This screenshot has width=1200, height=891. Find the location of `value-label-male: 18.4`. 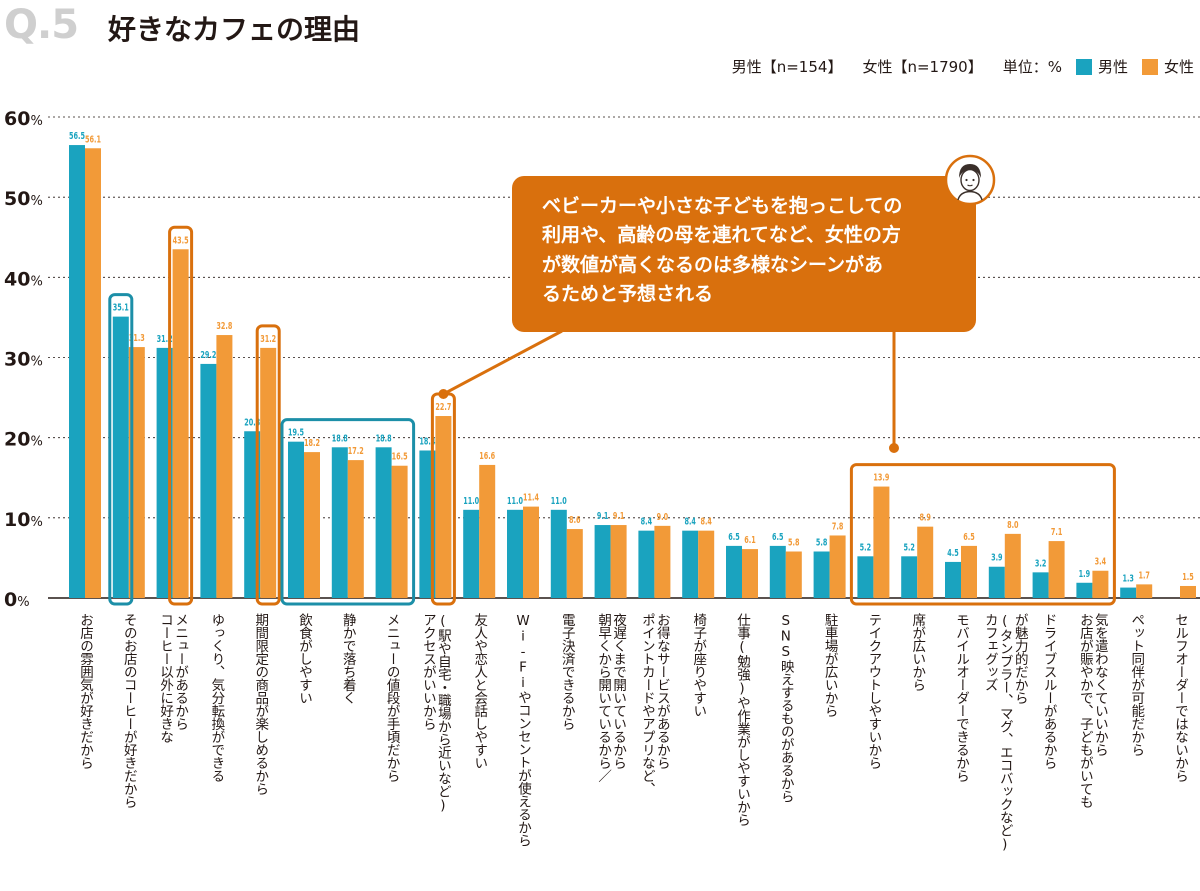

value-label-male: 18.4 is located at coordinates (427, 441).